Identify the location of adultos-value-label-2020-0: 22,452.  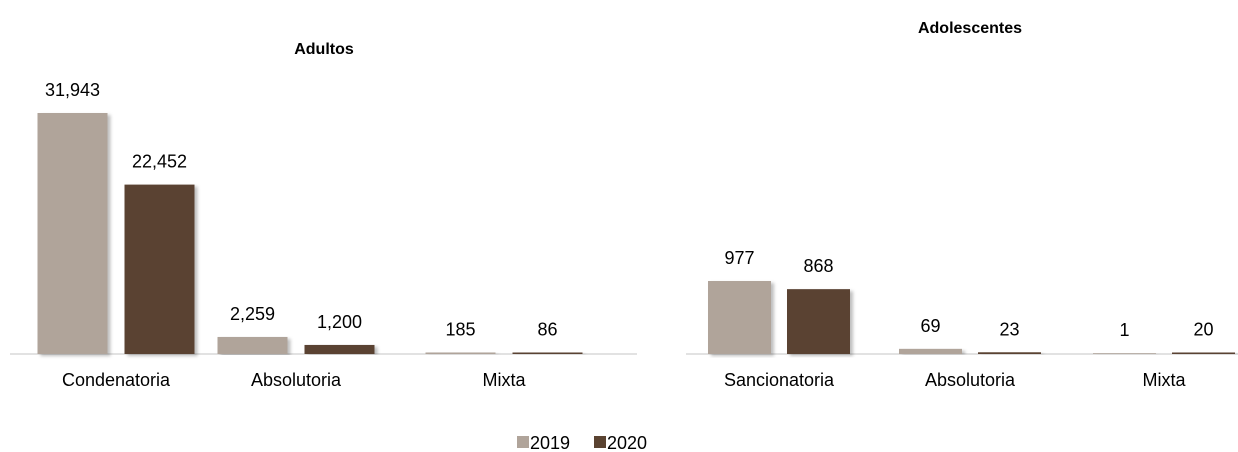
(159, 162).